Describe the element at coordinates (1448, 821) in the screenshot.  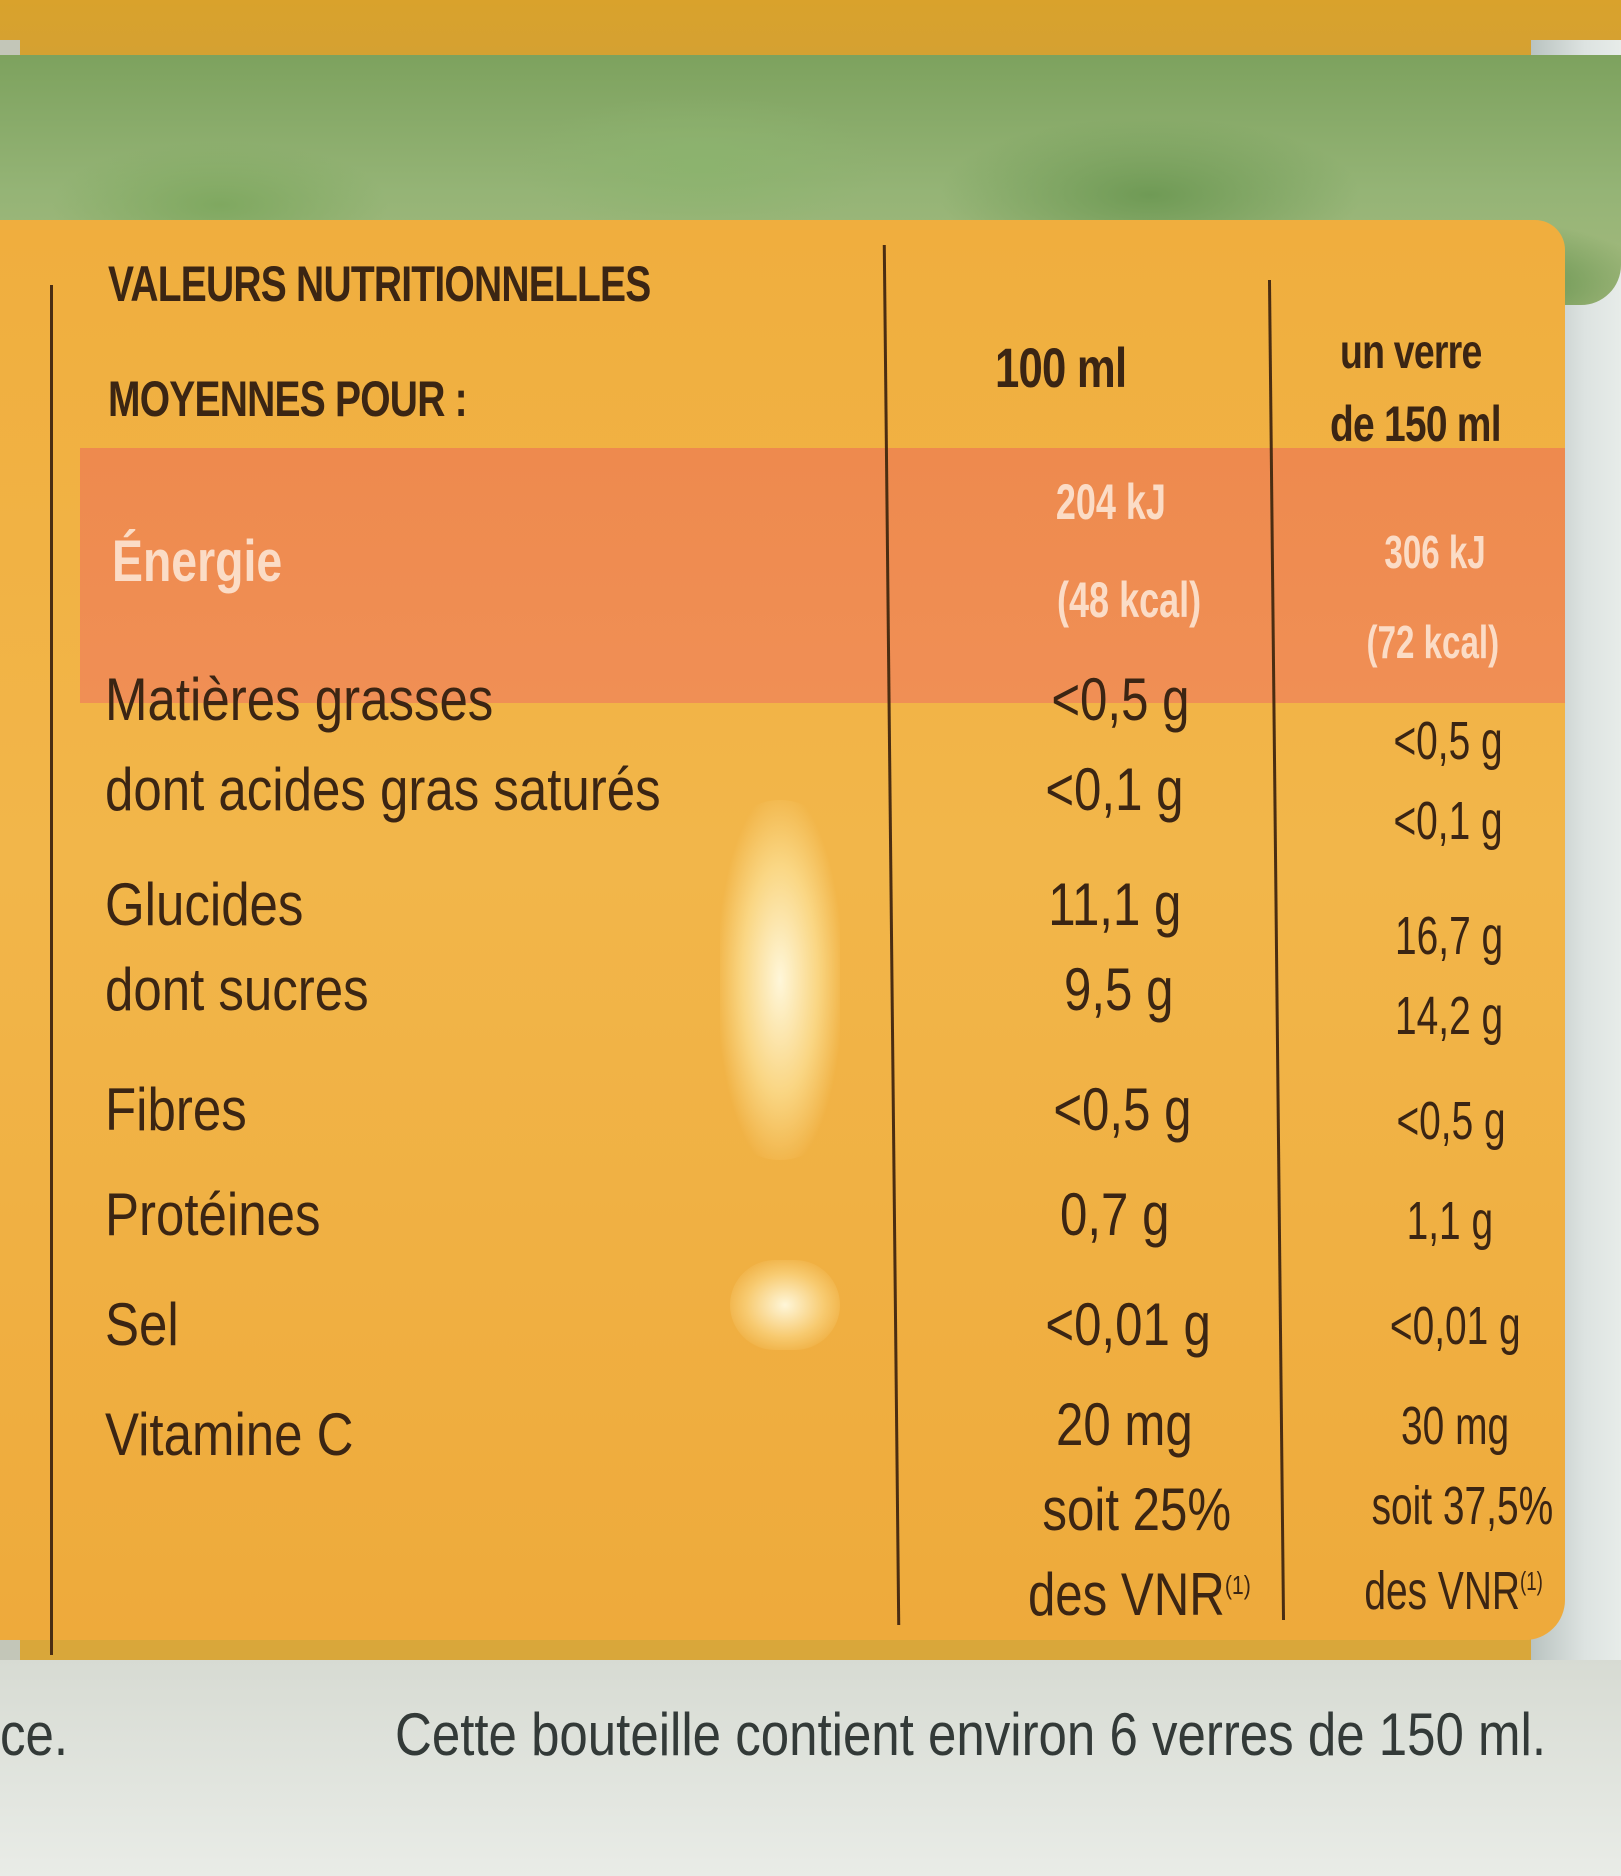
I see `row-col2-saturated: <0,1 g` at that location.